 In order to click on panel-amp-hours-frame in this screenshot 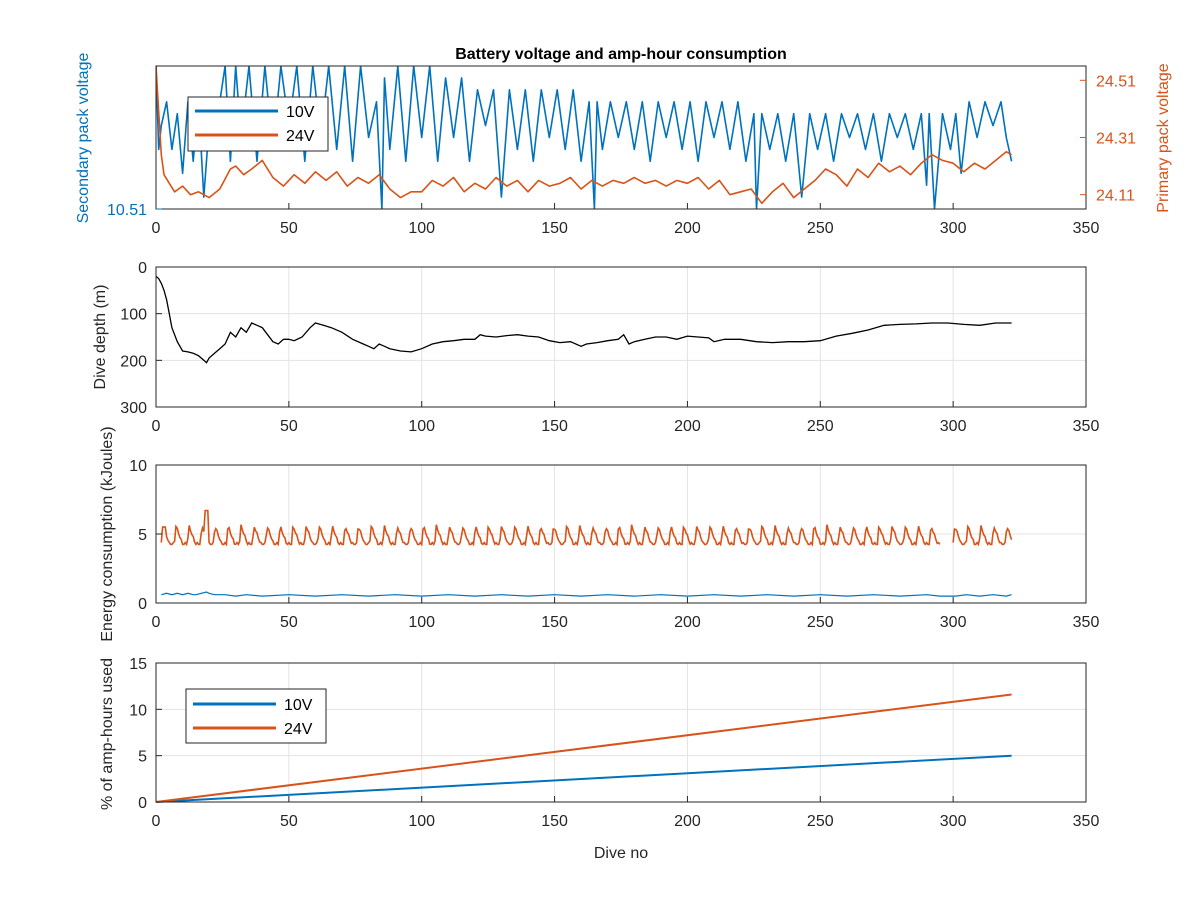, I will do `click(621, 732)`.